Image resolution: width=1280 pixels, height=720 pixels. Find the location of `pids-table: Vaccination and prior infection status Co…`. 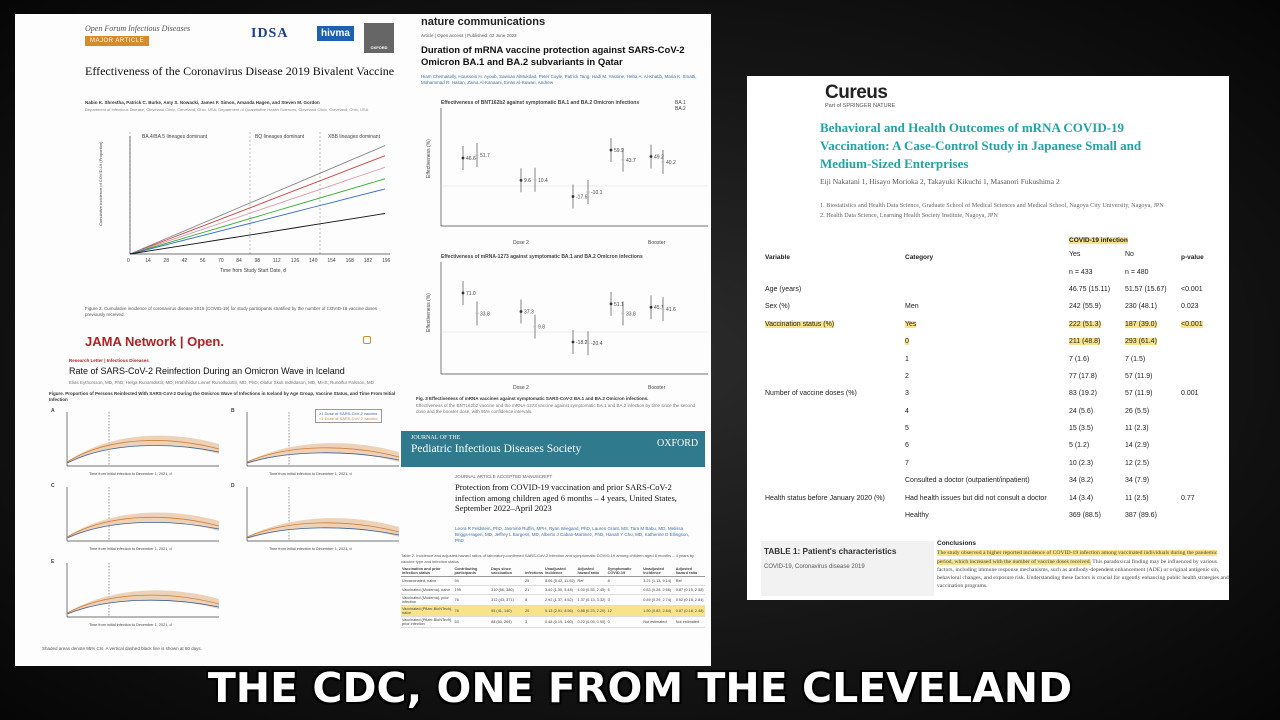

pids-table: Vaccination and prior infection status Co… is located at coordinates (553, 597).